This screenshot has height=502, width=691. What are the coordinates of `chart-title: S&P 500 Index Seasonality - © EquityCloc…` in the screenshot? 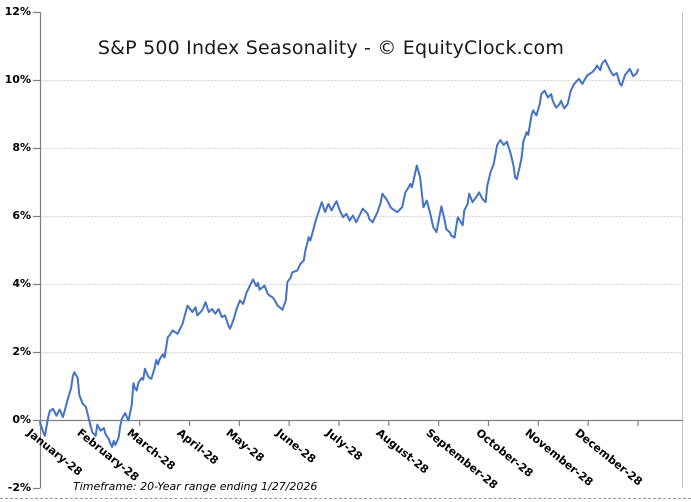 It's located at (331, 48).